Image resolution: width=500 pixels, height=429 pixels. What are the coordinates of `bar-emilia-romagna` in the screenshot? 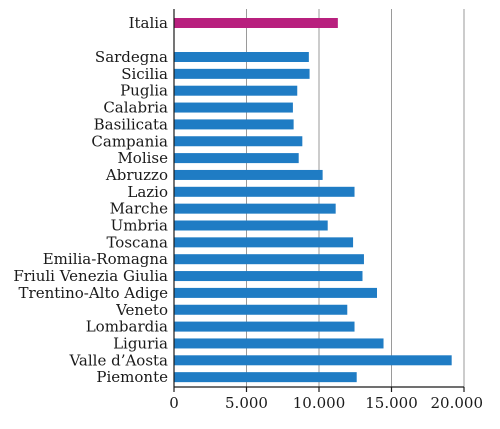 It's located at (269, 259).